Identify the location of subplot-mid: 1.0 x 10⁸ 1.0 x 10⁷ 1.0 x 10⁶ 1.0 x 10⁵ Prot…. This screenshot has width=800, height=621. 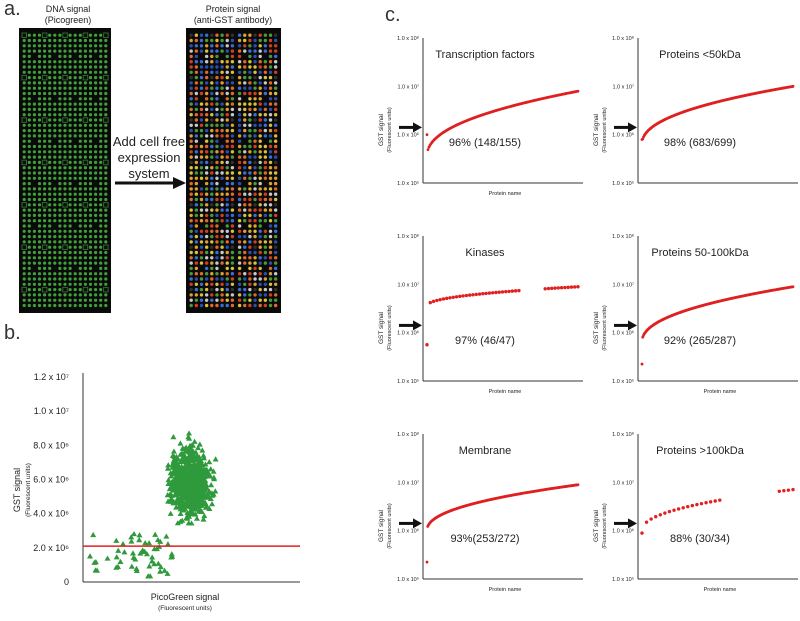
(695, 314).